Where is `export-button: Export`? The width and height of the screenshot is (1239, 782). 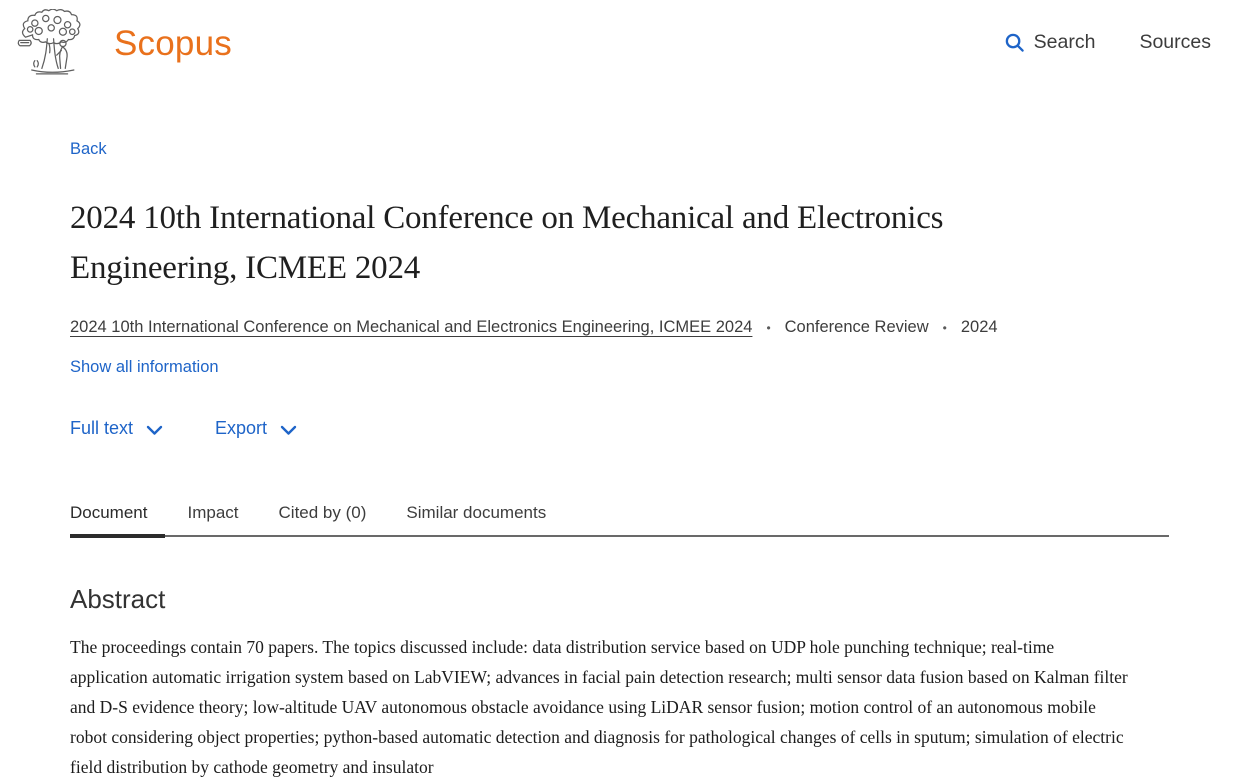
export-button: Export is located at coordinates (256, 428).